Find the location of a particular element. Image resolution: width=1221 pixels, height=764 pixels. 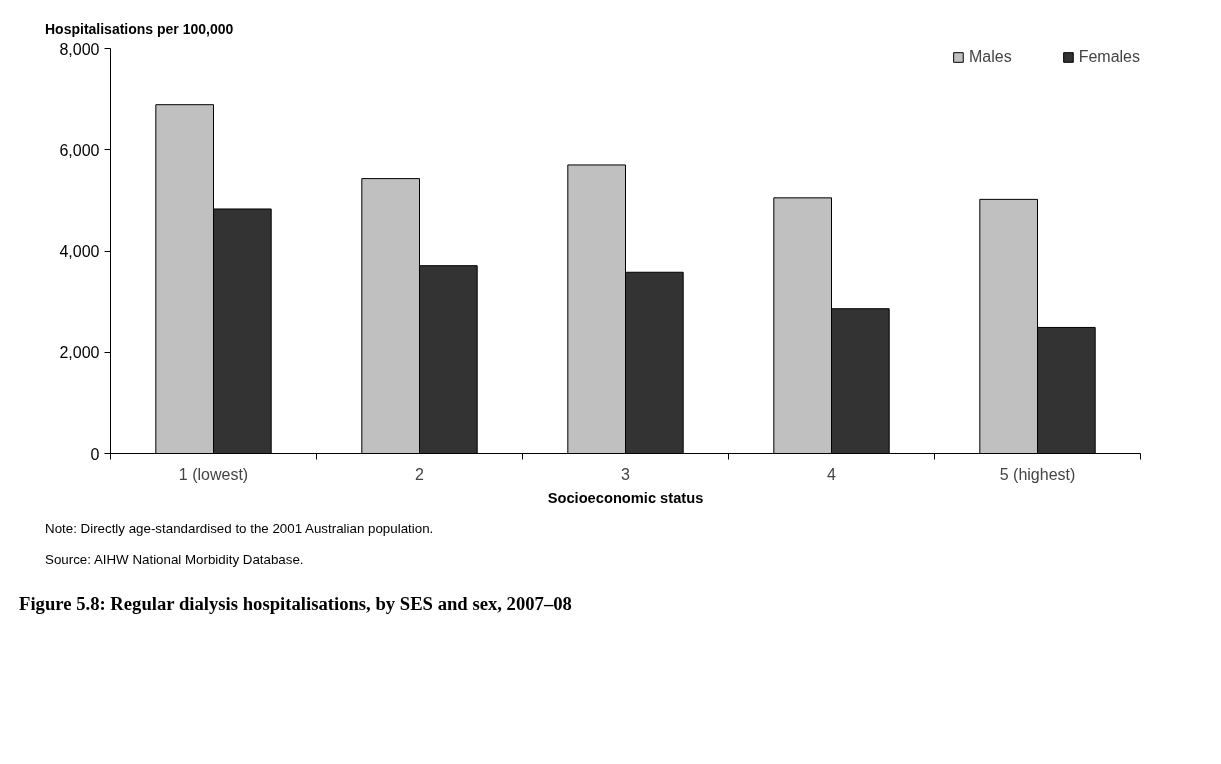

x-tick-label: 3 is located at coordinates (626, 474).